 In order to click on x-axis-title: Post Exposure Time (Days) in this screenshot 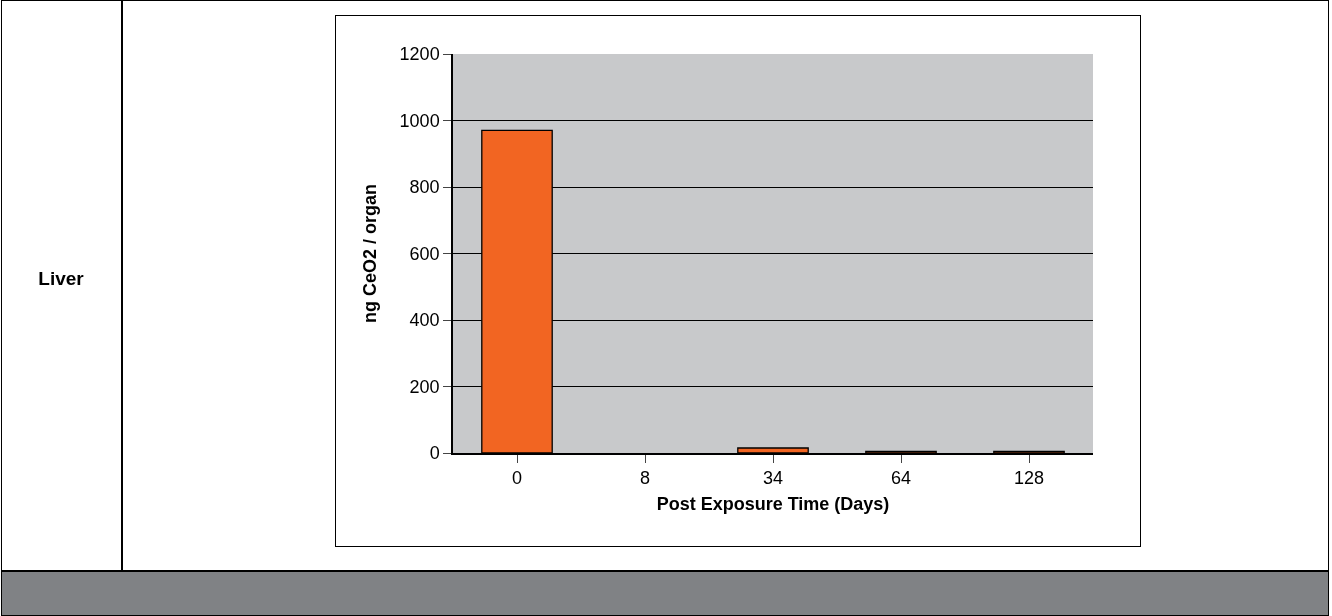, I will do `click(773, 503)`.